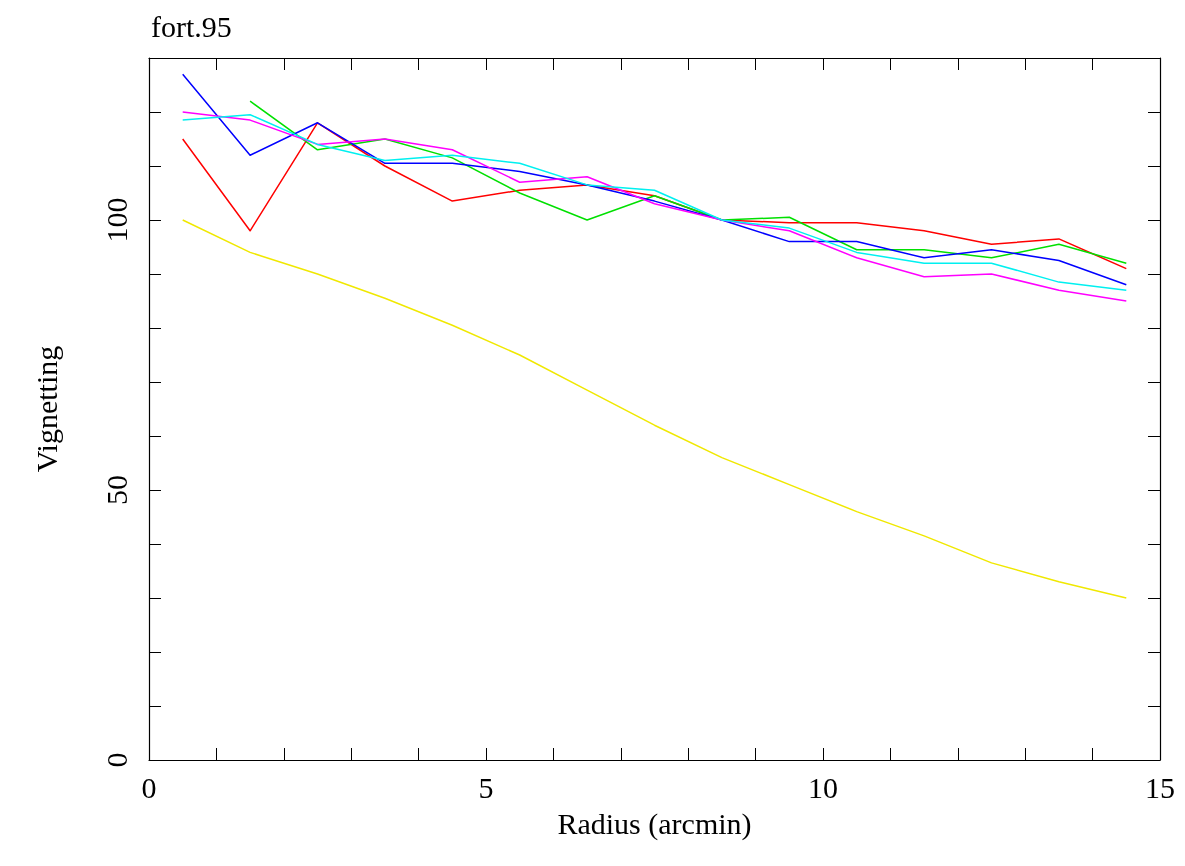 Image resolution: width=1185 pixels, height=866 pixels. What do you see at coordinates (116, 220) in the screenshot?
I see `y-tick-label: 100` at bounding box center [116, 220].